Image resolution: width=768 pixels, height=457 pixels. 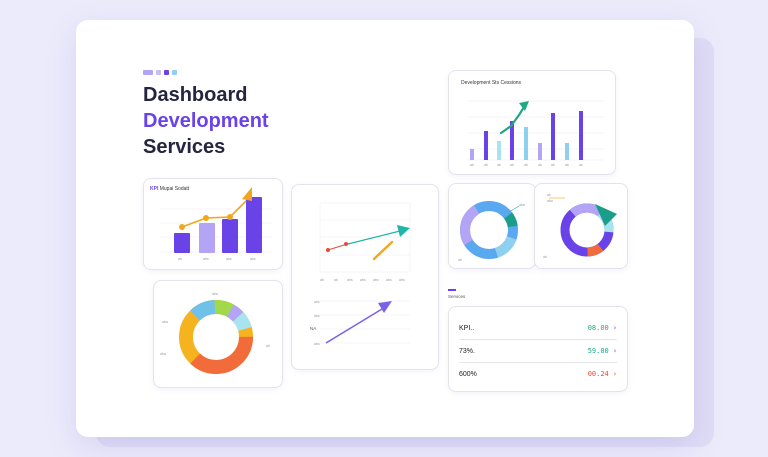 What do you see at coordinates (486, 165) in the screenshot?
I see `top-tick-2: ab` at bounding box center [486, 165].